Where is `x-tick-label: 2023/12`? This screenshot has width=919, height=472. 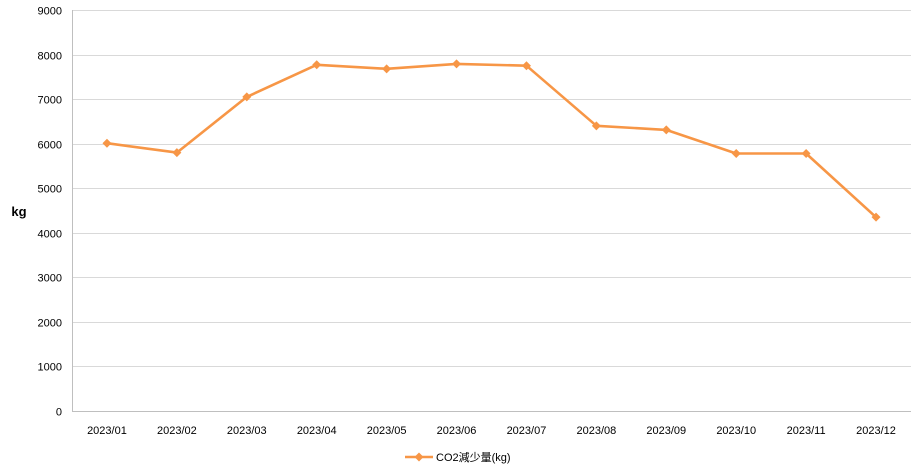 x-tick-label: 2023/12 is located at coordinates (876, 431).